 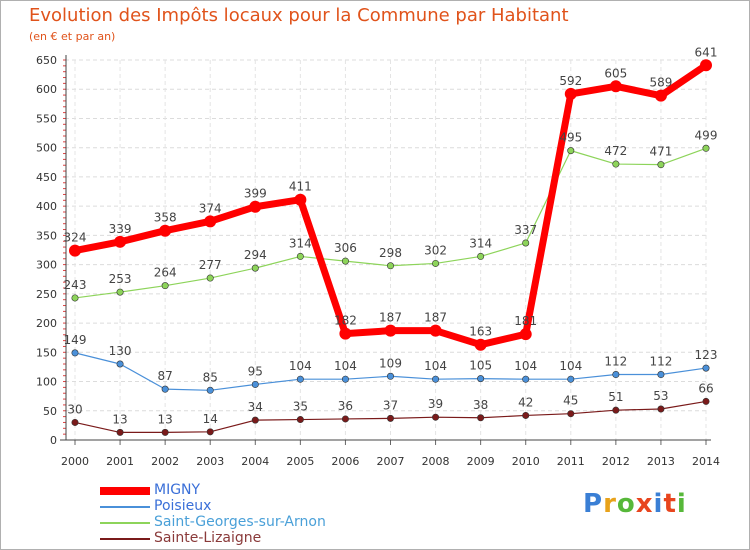 What do you see at coordinates (210, 265) in the screenshot?
I see `data-label: 277` at bounding box center [210, 265].